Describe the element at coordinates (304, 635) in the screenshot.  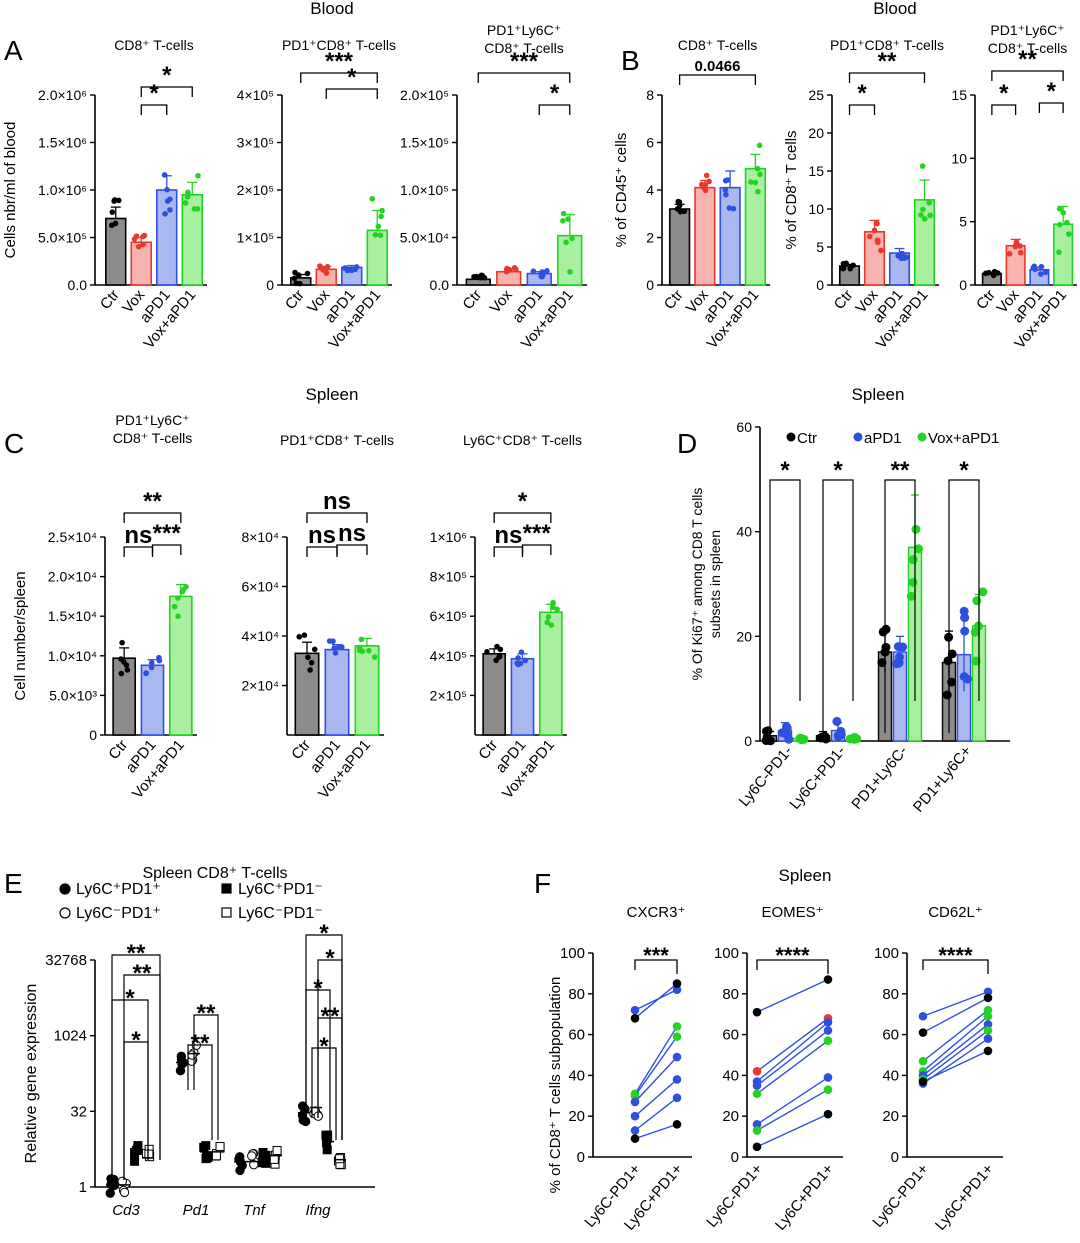
I see `data-point-C2` at that location.